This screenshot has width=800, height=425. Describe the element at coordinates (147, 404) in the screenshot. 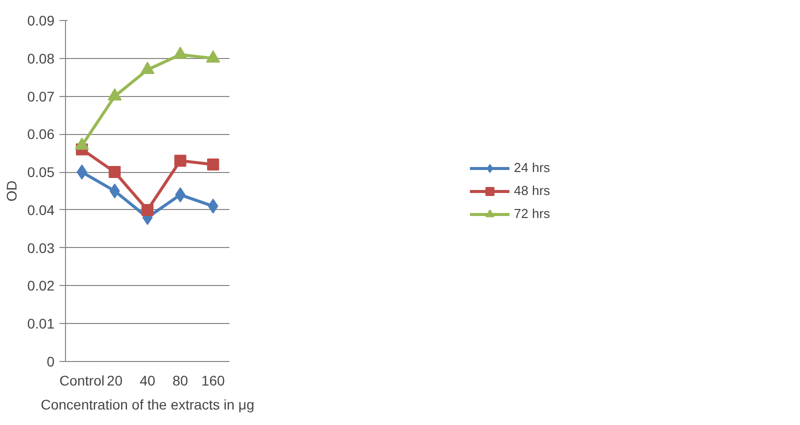

I see `x-axis-title: Concentration of the extracts in μg` at that location.